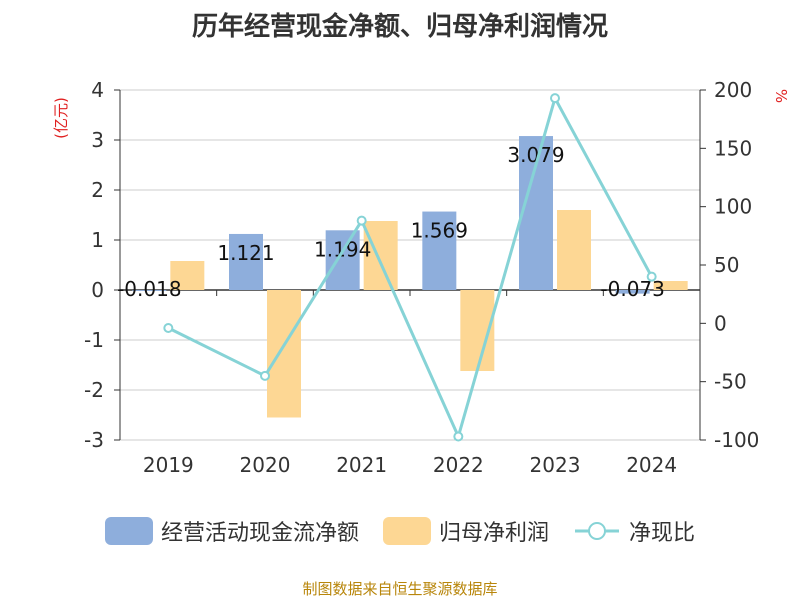 The height and width of the screenshot is (600, 800). I want to click on y-right-tick-label: 0, so click(720, 323).